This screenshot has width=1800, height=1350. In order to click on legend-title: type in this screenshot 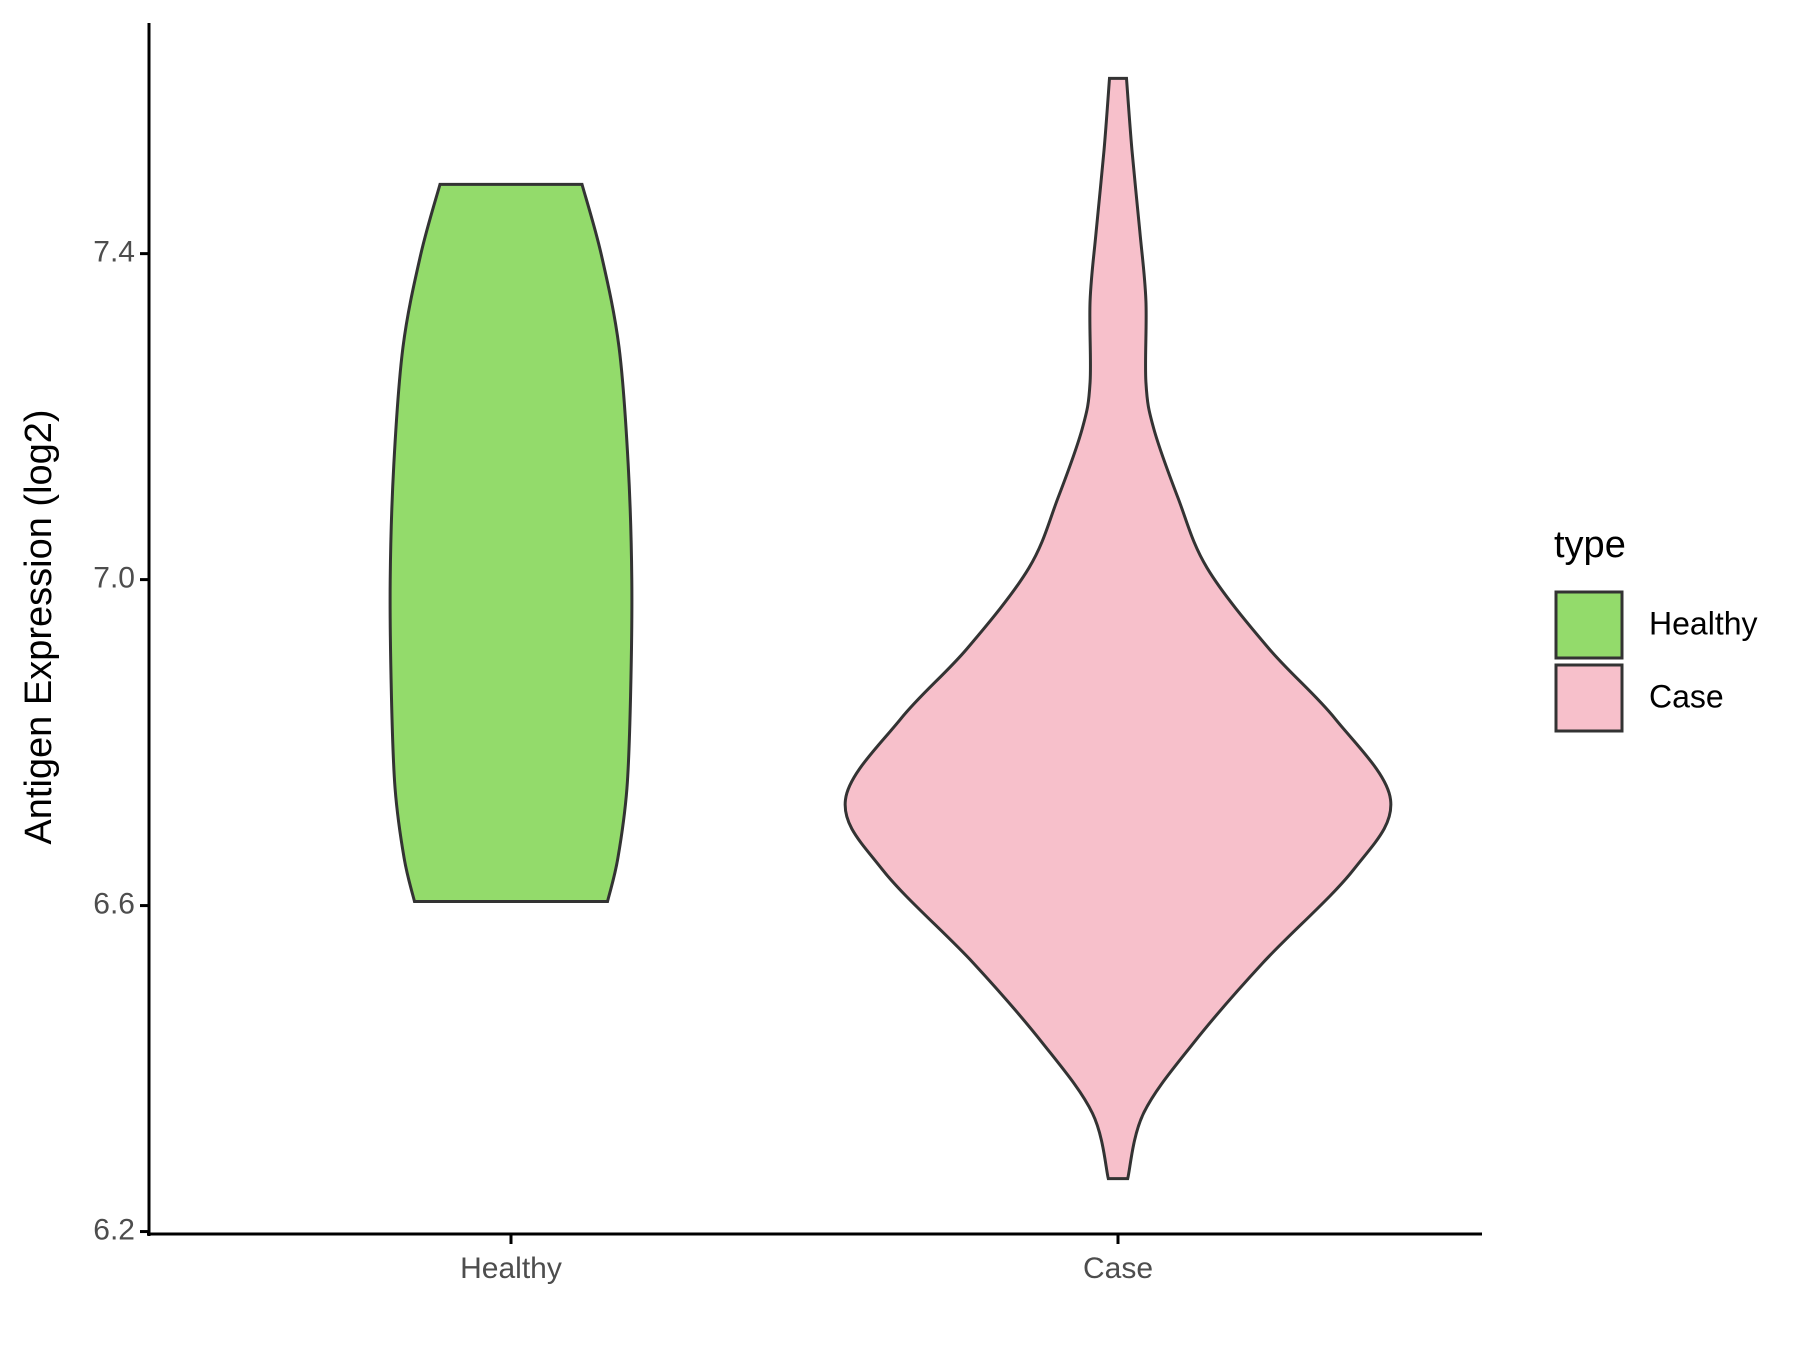, I will do `click(1590, 545)`.